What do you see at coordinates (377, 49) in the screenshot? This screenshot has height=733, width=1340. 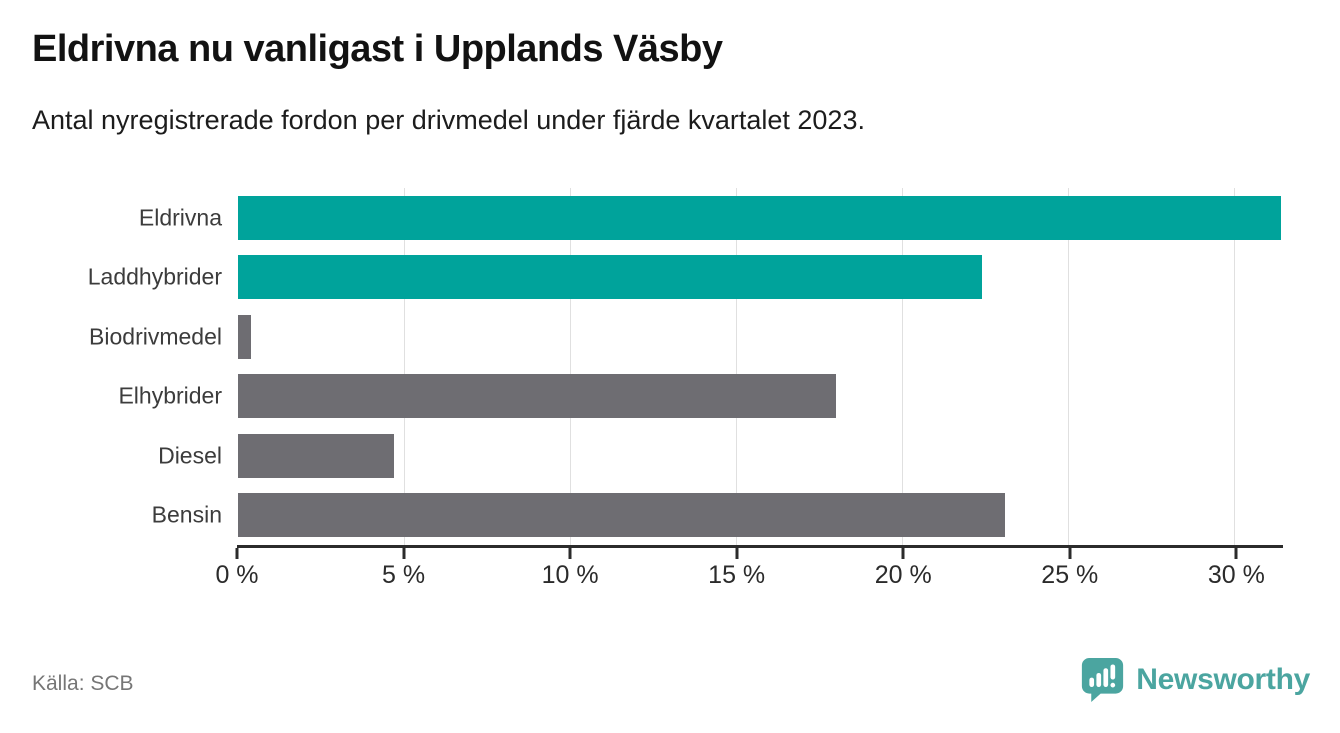 I see `page-title: Eldrivna nu vanligast i Upplands Väsby` at bounding box center [377, 49].